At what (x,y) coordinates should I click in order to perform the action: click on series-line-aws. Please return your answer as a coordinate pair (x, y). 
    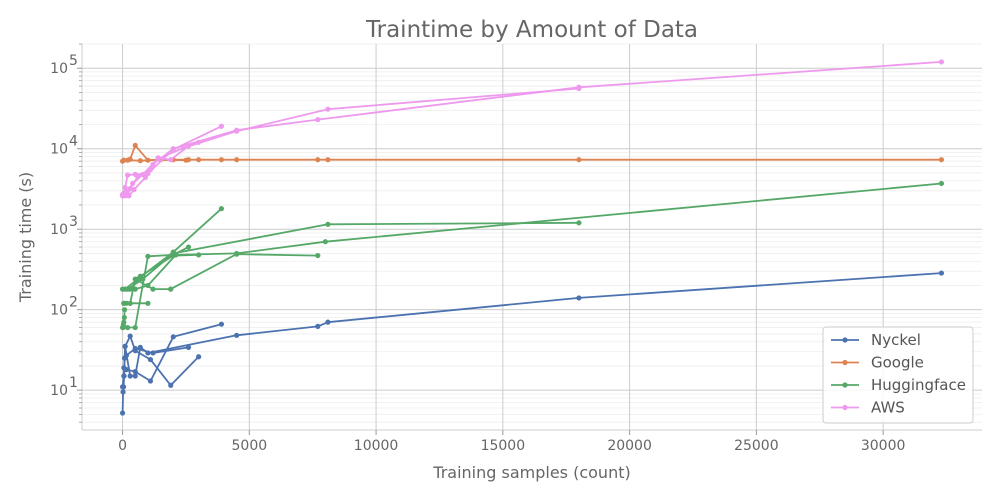
    Looking at the image, I should click on (351, 141).